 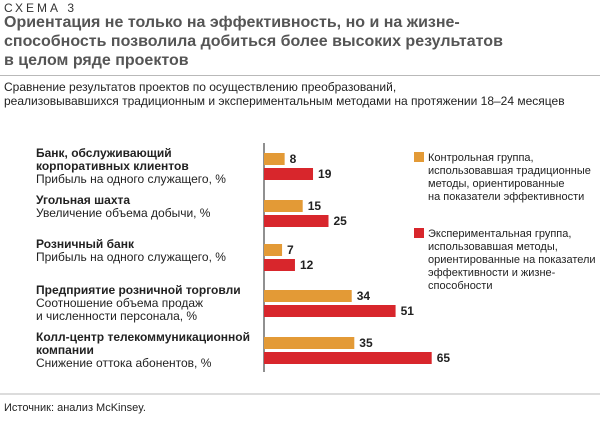 I want to click on category-label: Угольная шахта, so click(x=83, y=200).